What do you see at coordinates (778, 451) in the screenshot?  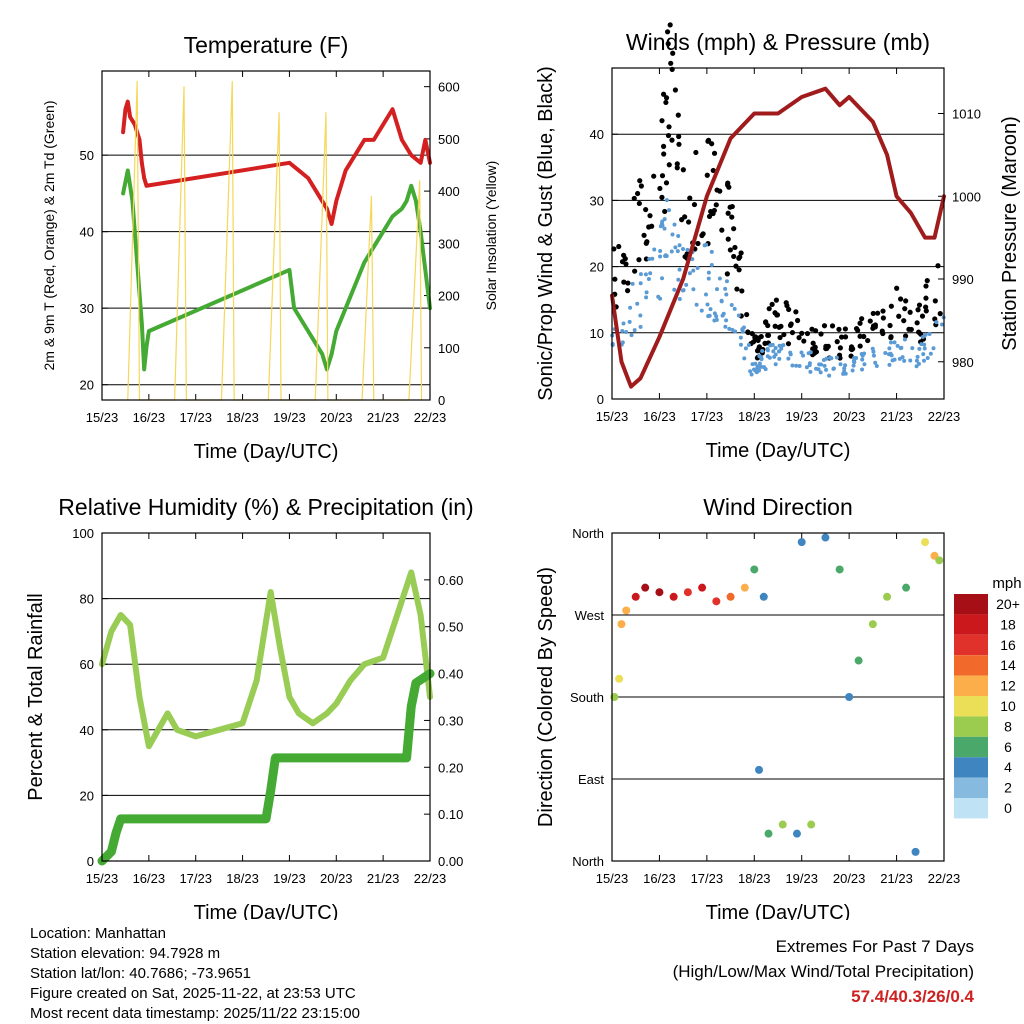 I see `x-axis-label: Time (Day/UTC)` at bounding box center [778, 451].